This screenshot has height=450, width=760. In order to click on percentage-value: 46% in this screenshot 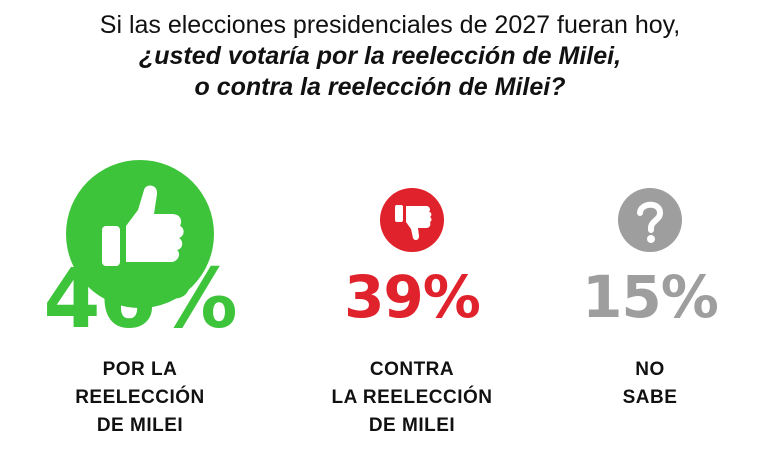, I will do `click(140, 299)`.